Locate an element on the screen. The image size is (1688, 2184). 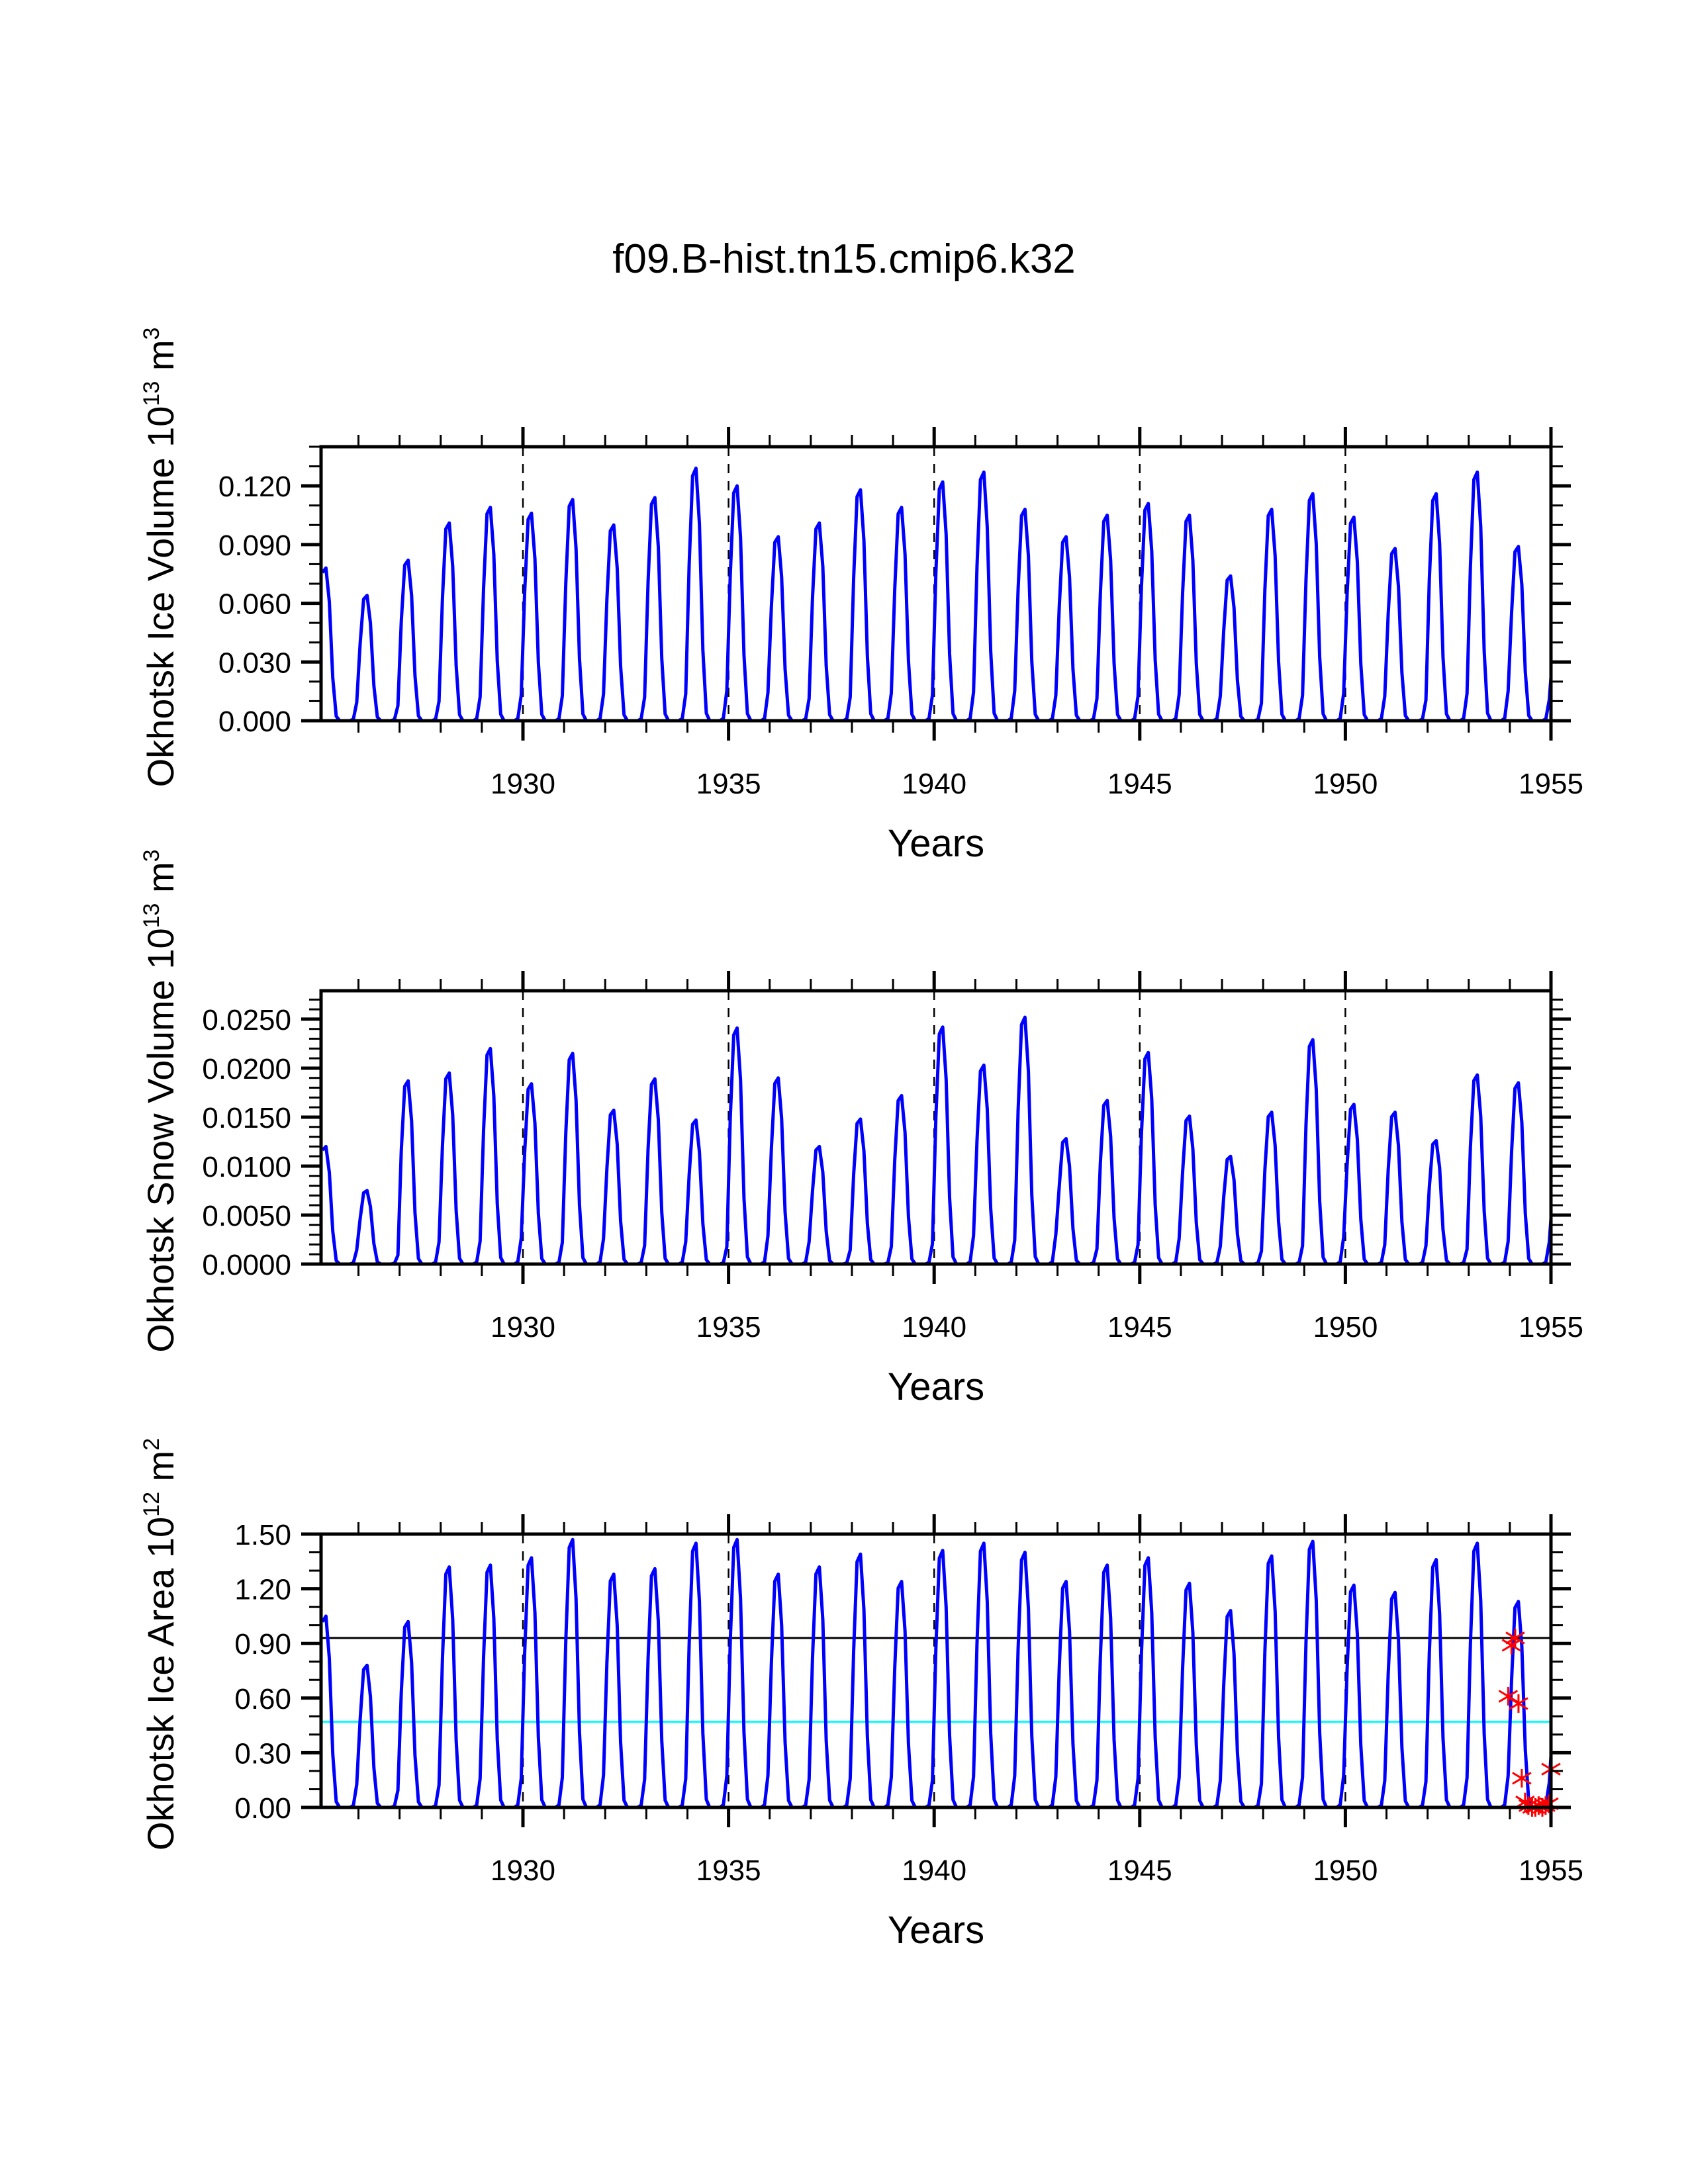
y-axis-title-part: Okhotsk Snow Volume 10 is located at coordinates (160, 1140).